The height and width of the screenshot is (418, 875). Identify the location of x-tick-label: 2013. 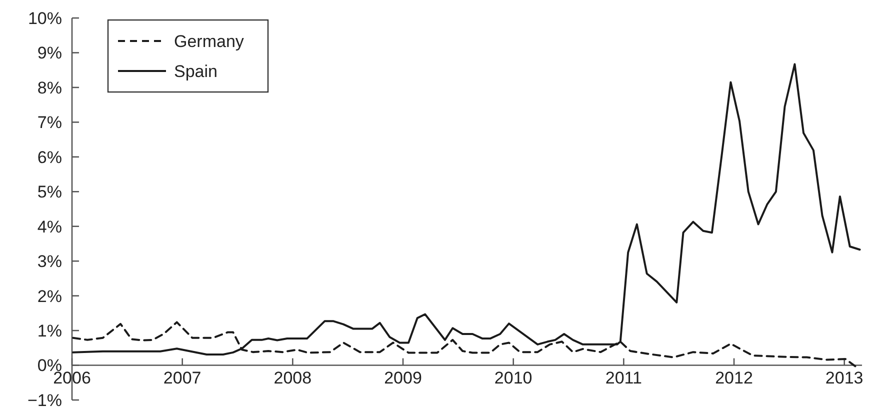
(844, 378).